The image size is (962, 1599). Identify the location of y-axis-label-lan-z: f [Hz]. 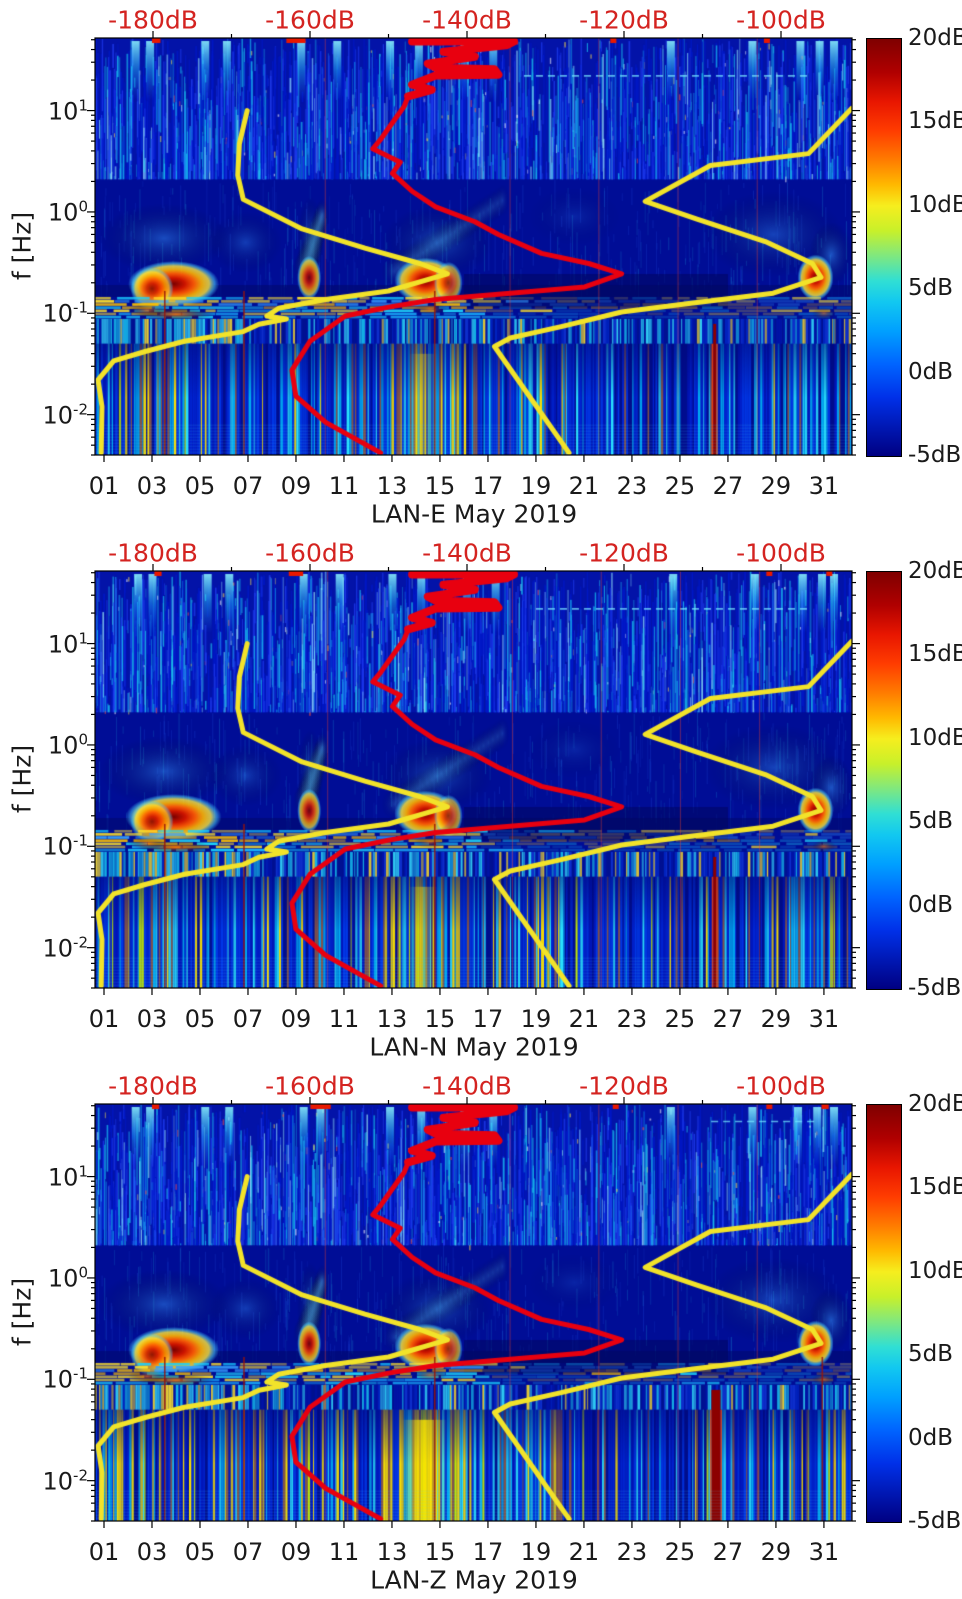
(22, 1312).